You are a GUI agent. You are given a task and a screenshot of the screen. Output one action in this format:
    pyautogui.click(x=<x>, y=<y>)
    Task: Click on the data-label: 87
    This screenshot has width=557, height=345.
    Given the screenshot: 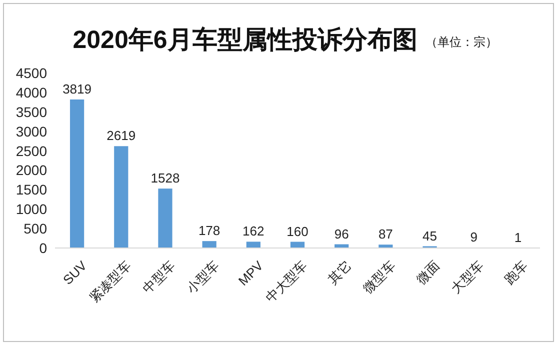 What is the action you would take?
    pyautogui.click(x=385, y=234)
    